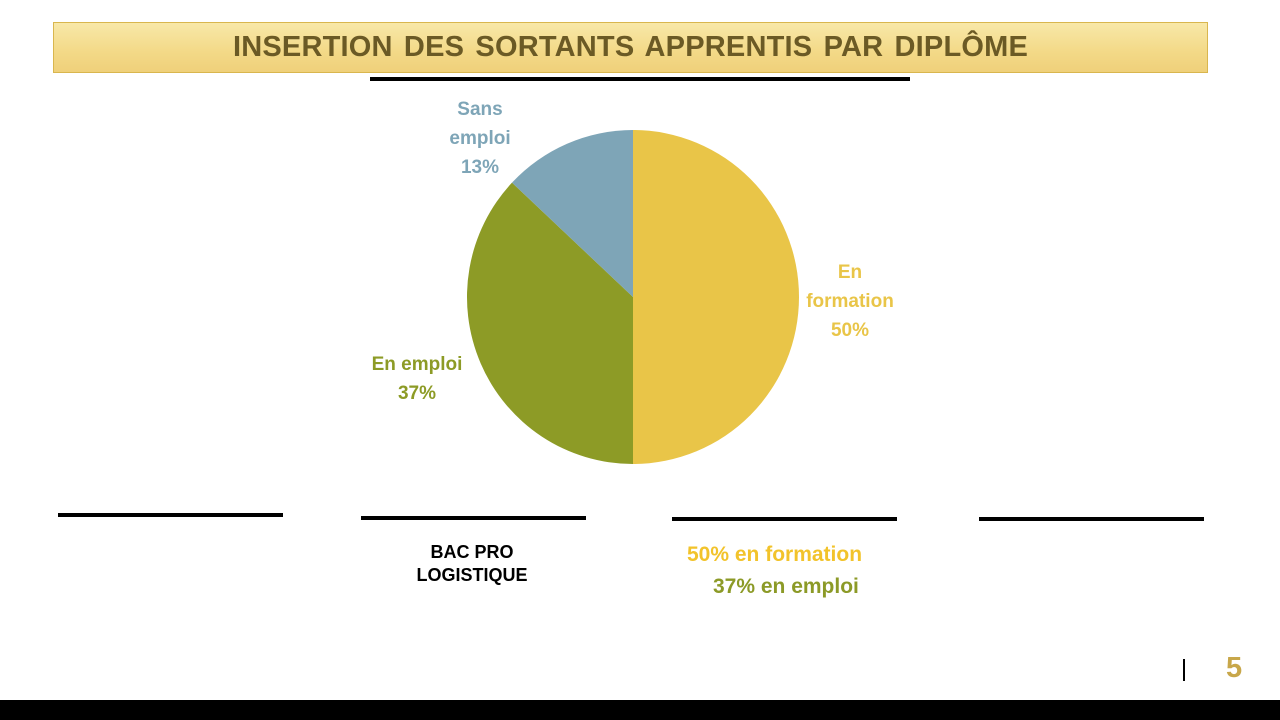 Image resolution: width=1280 pixels, height=720 pixels. Describe the element at coordinates (417, 379) in the screenshot. I see `pie-label-en-emploi: En emploi 37%` at that location.